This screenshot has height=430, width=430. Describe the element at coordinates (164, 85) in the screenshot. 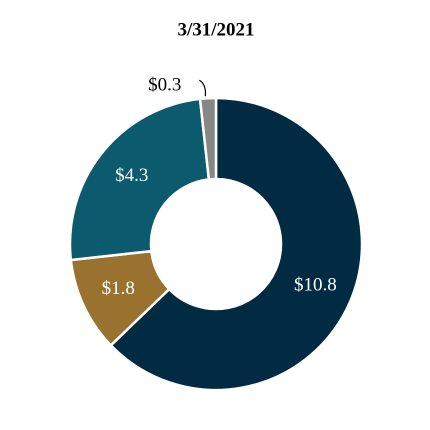

I see `data-label: $0.3` at that location.